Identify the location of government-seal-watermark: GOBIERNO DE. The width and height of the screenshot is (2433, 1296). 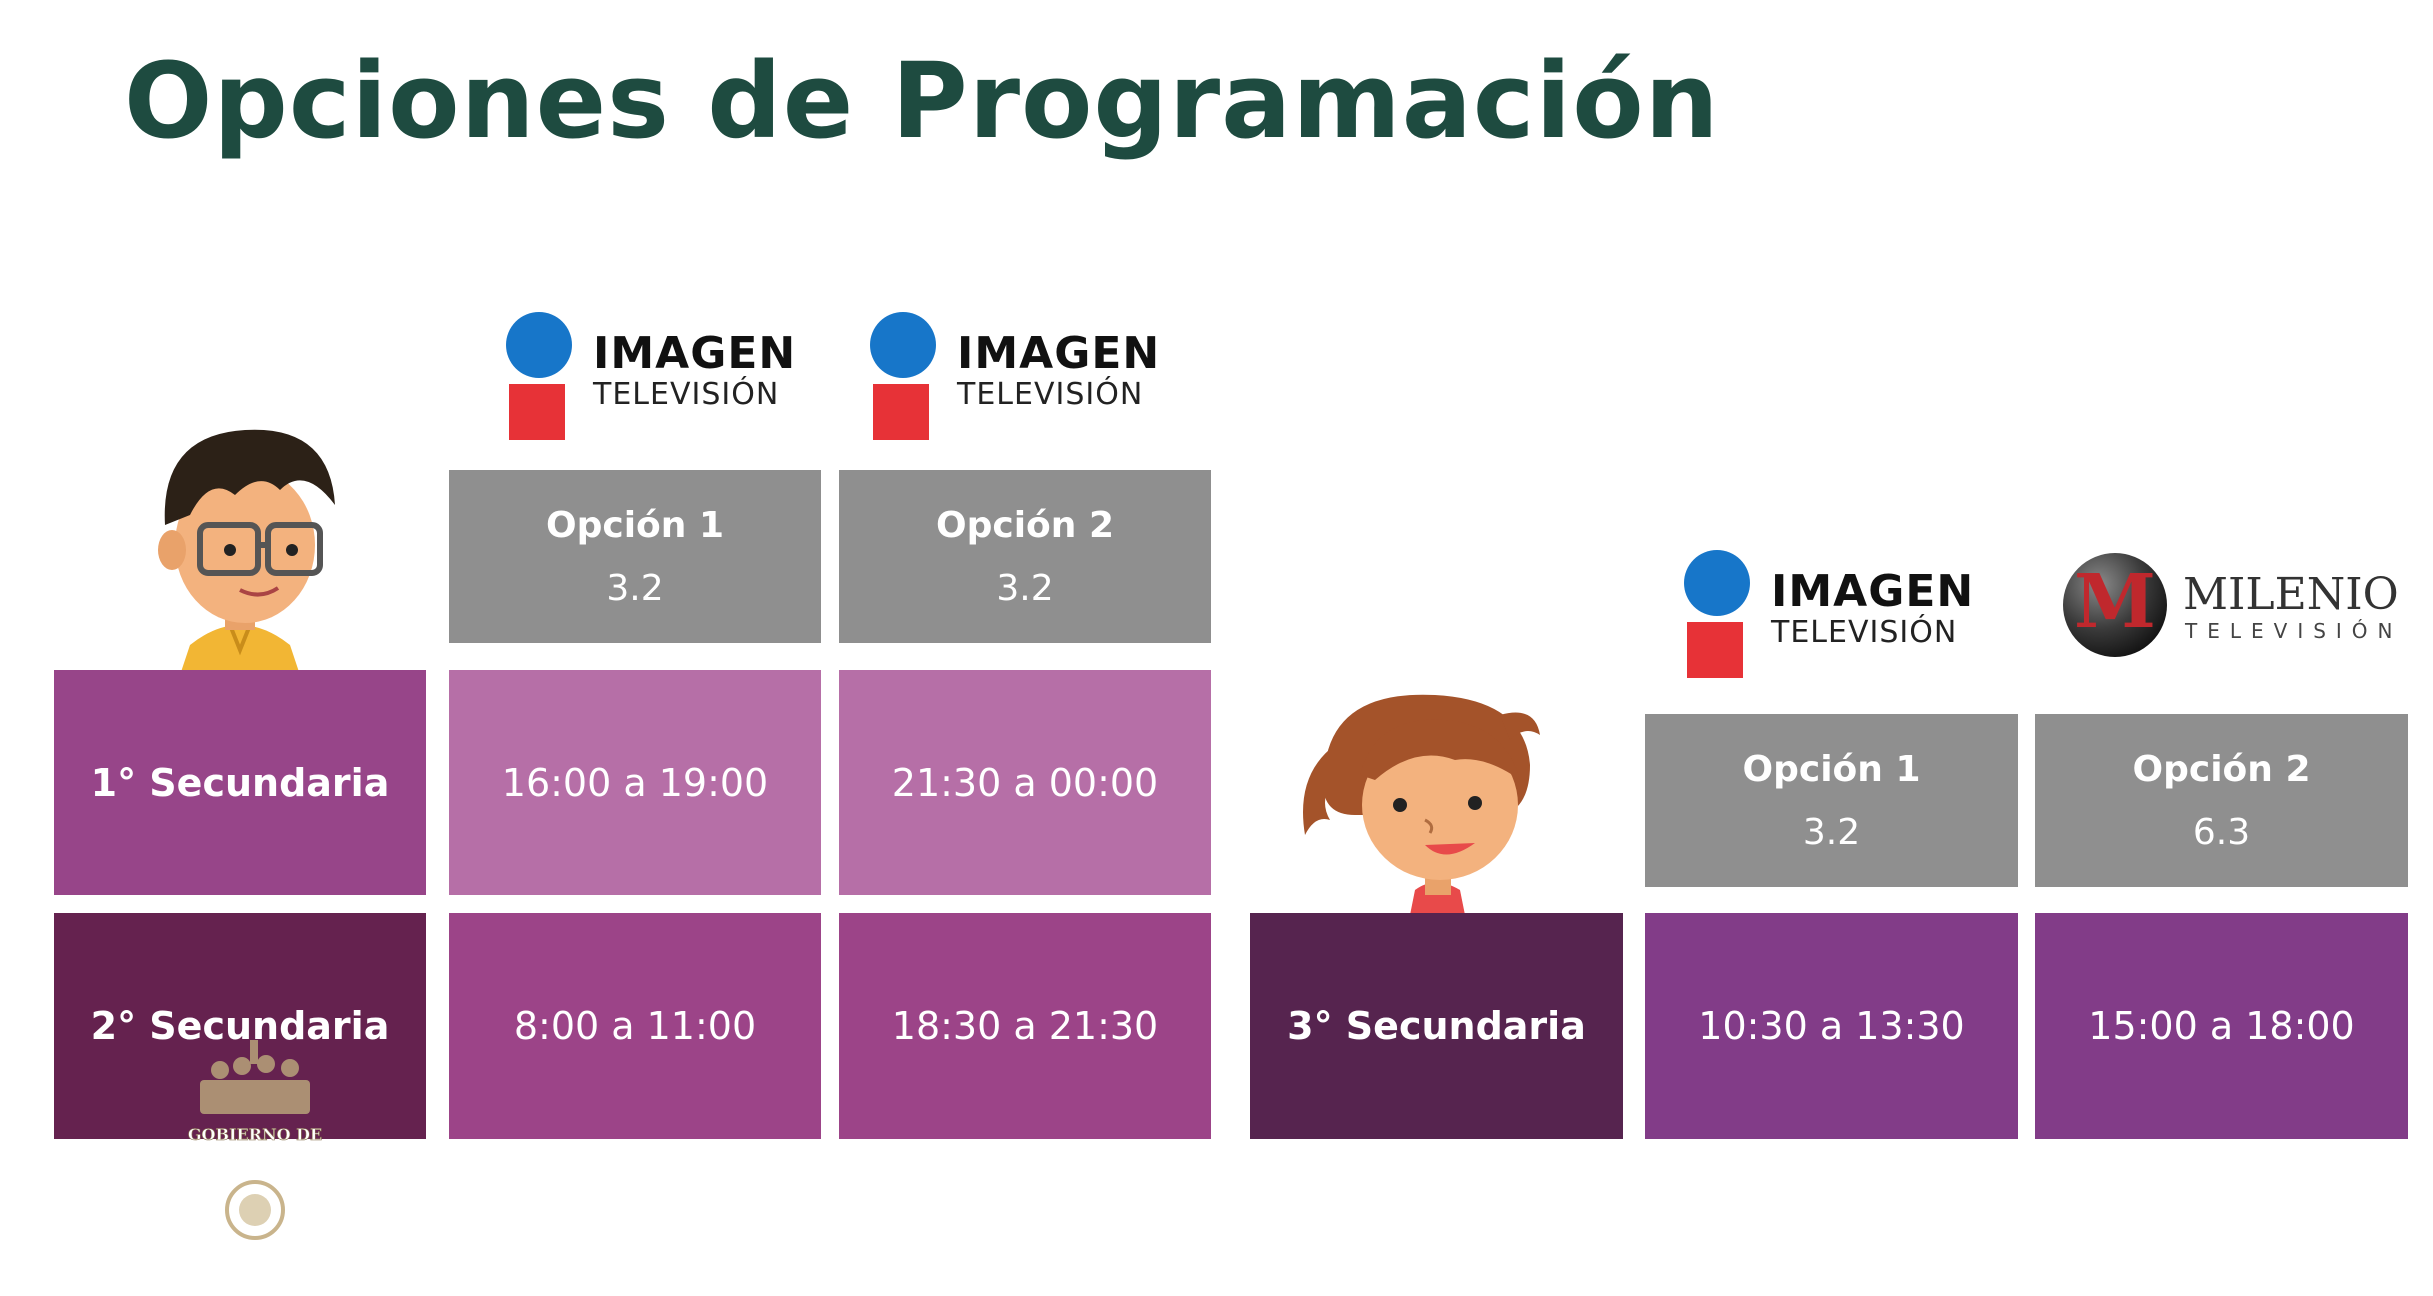
(255, 1140).